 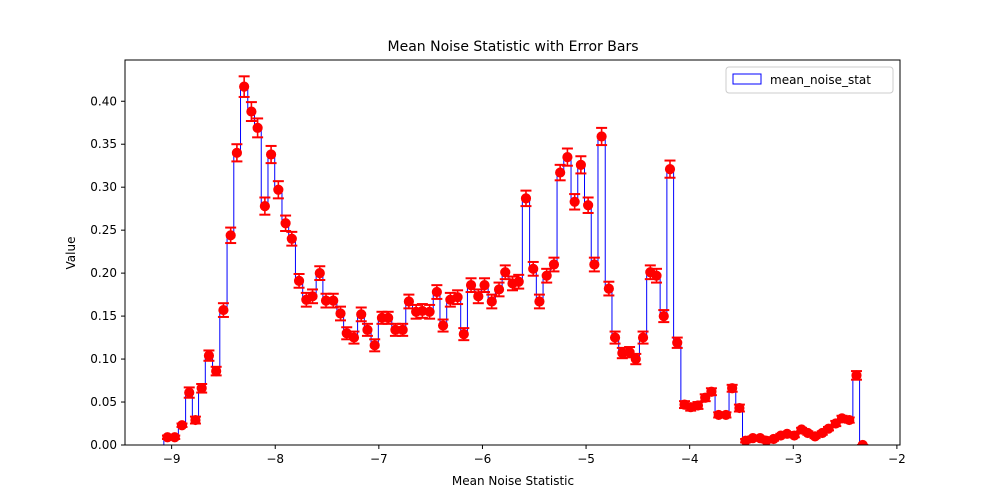 I want to click on y-tick-label: 0.05, so click(x=103, y=402).